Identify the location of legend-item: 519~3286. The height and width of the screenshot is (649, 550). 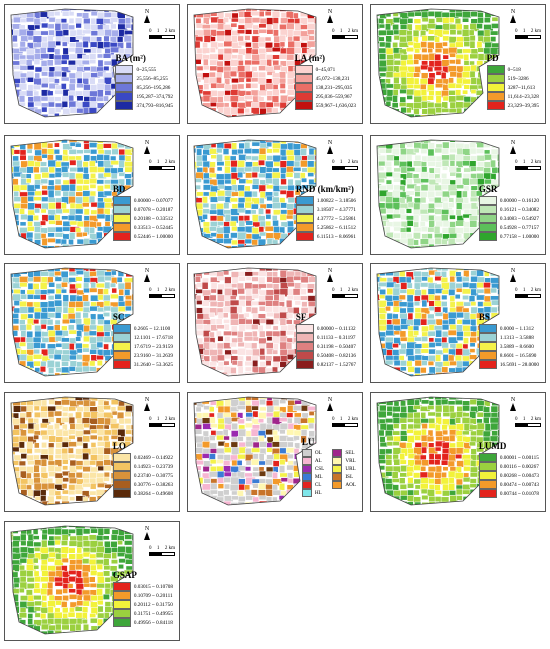
(512, 78).